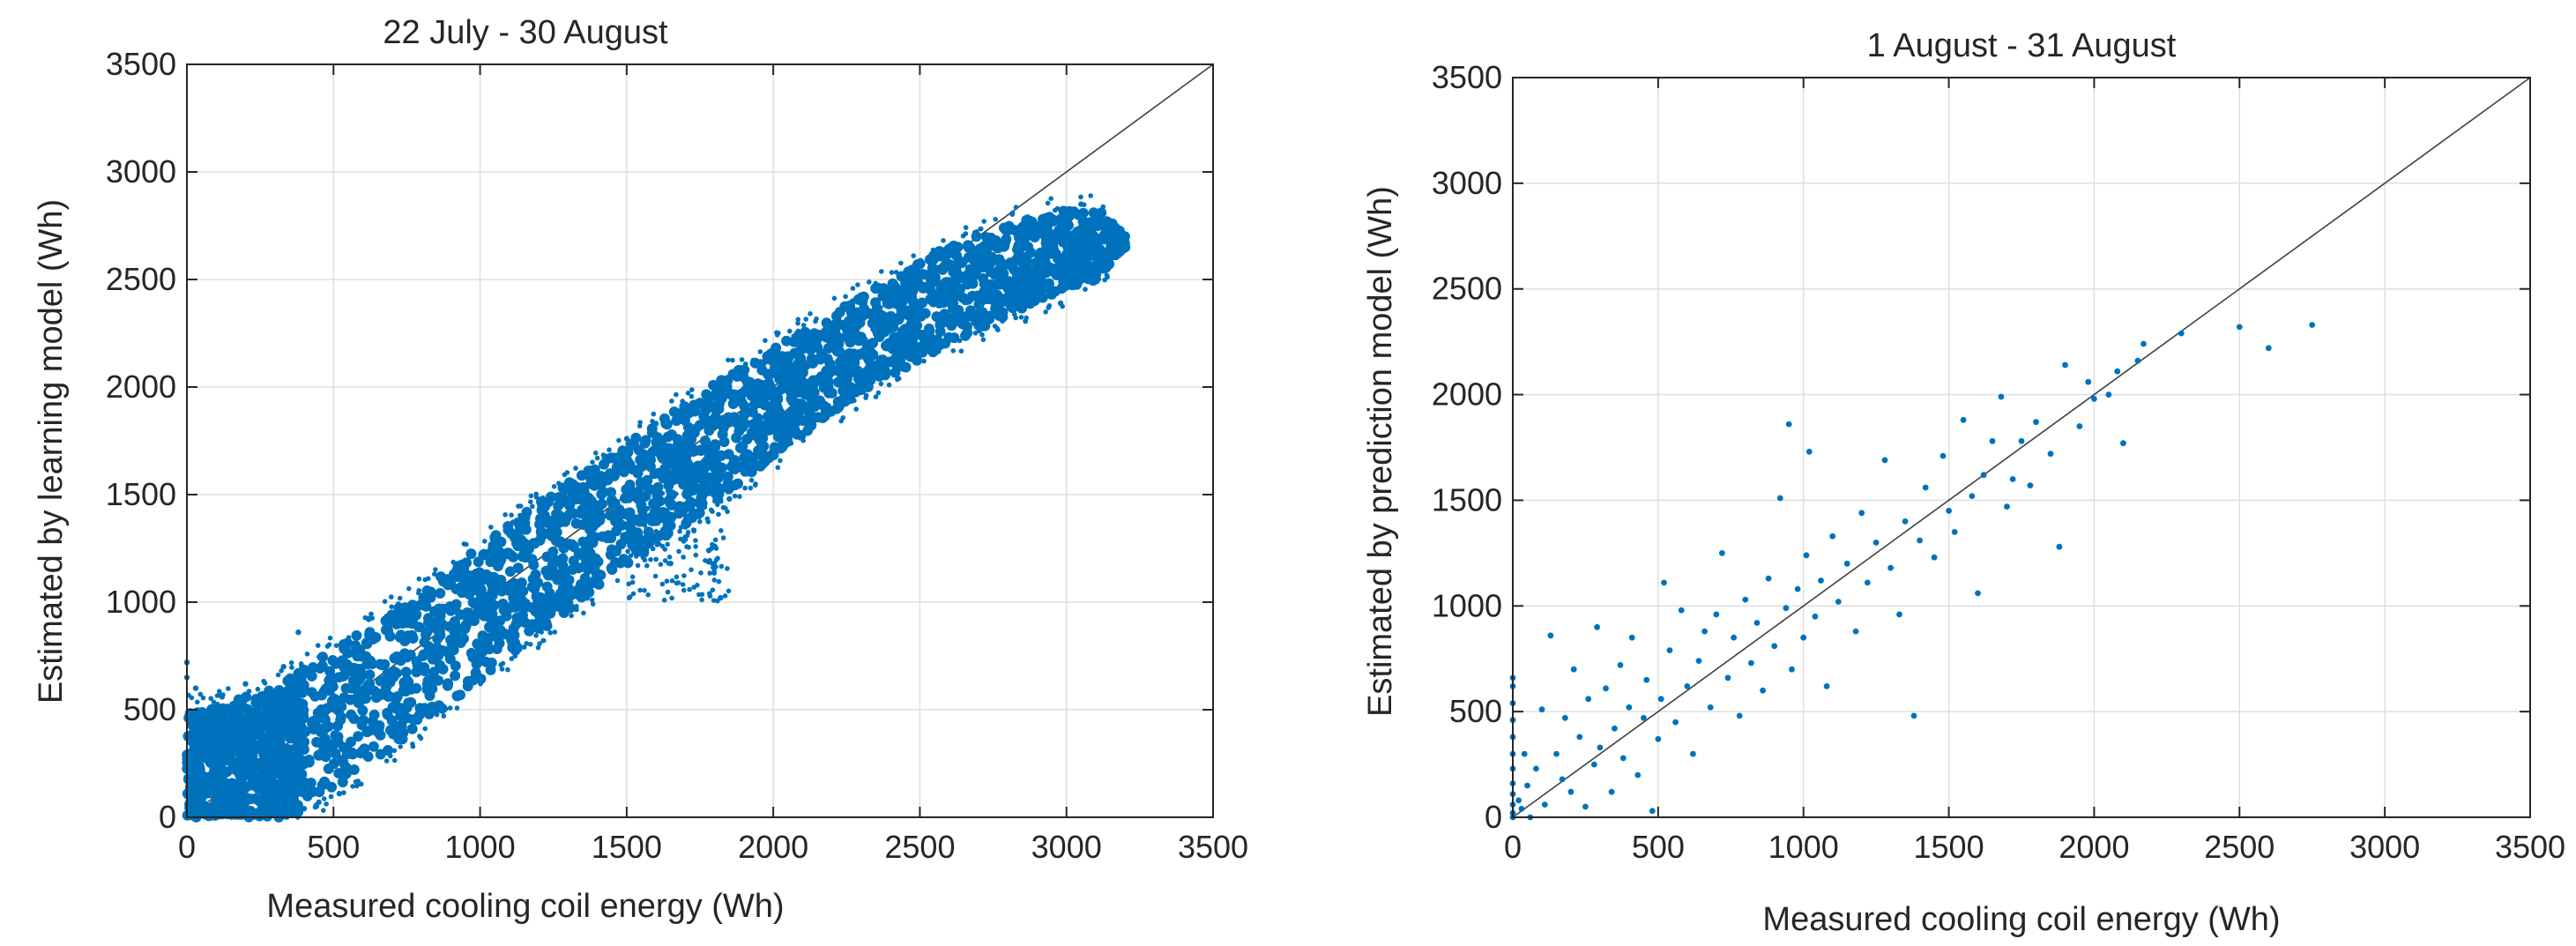 The image size is (2576, 946). Describe the element at coordinates (525, 906) in the screenshot. I see `x-axis-label: Measured cooling coil energy (Wh)` at that location.